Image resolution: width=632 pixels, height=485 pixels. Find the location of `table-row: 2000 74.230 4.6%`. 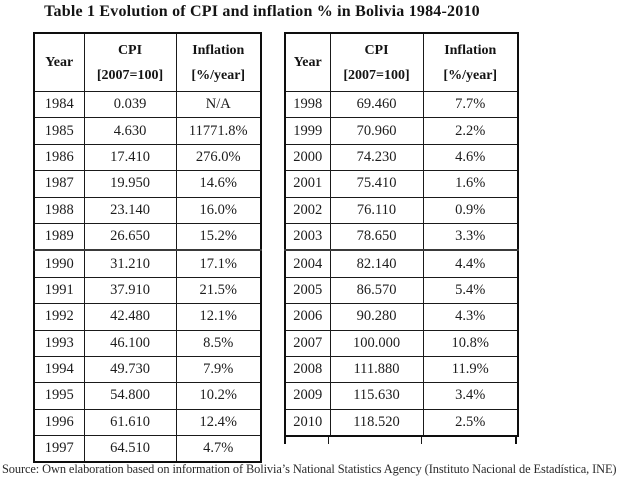

table-row: 2000 74.230 4.6% is located at coordinates (401, 157).